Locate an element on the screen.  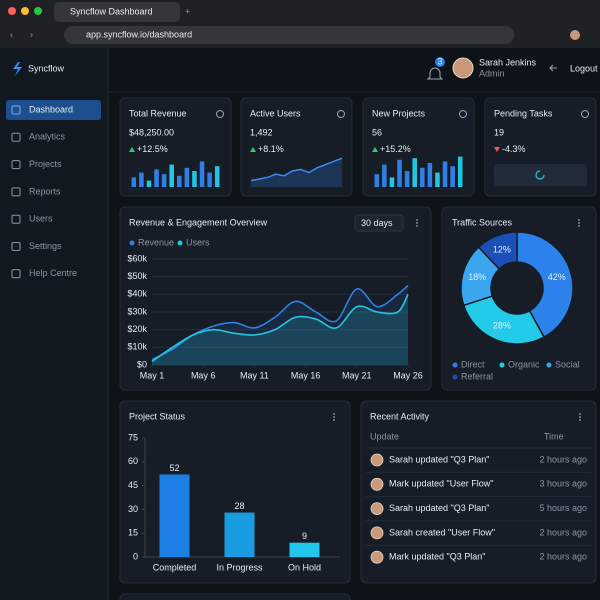
legend-label: Social is located at coordinates (567, 364).